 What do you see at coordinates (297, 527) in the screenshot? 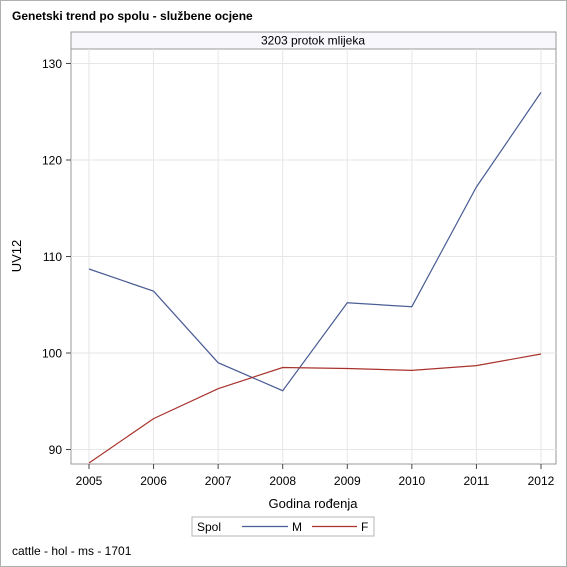
I see `legend-label-m: M` at bounding box center [297, 527].